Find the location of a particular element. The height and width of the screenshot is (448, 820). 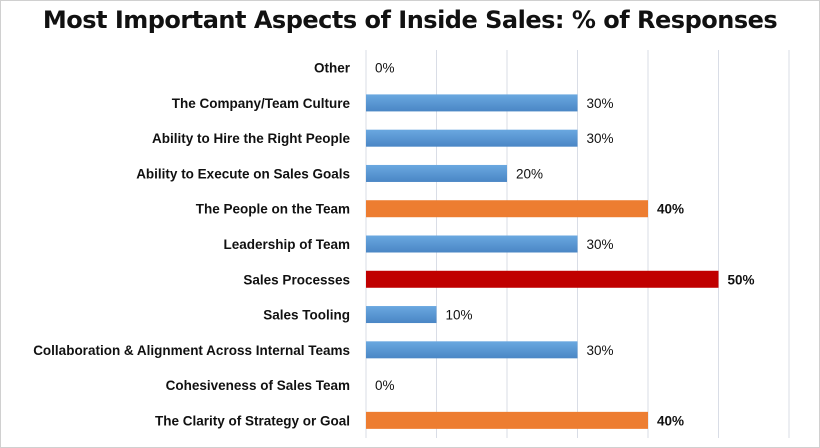

category-label: Leadership of Team is located at coordinates (286, 244).